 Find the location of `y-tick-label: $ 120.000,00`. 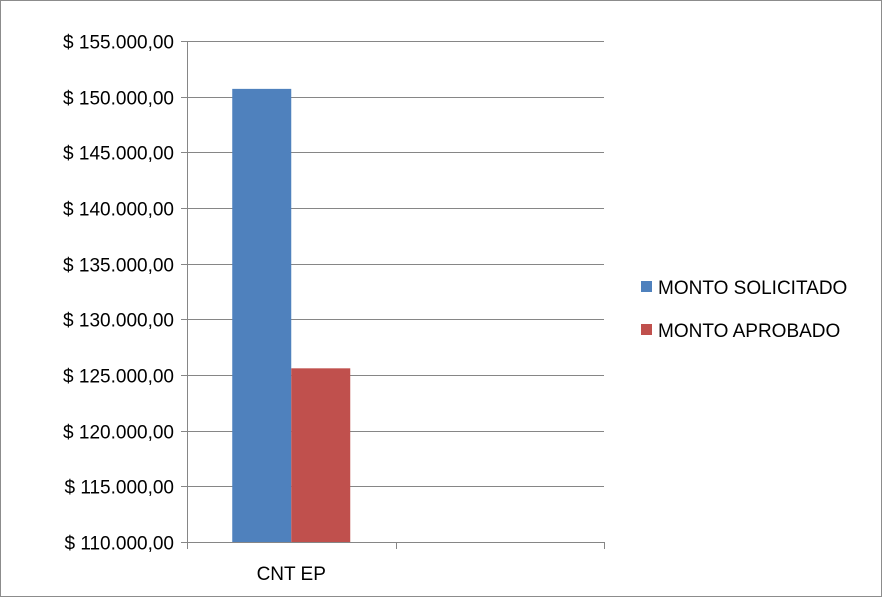

y-tick-label: $ 120.000,00 is located at coordinates (118, 433).